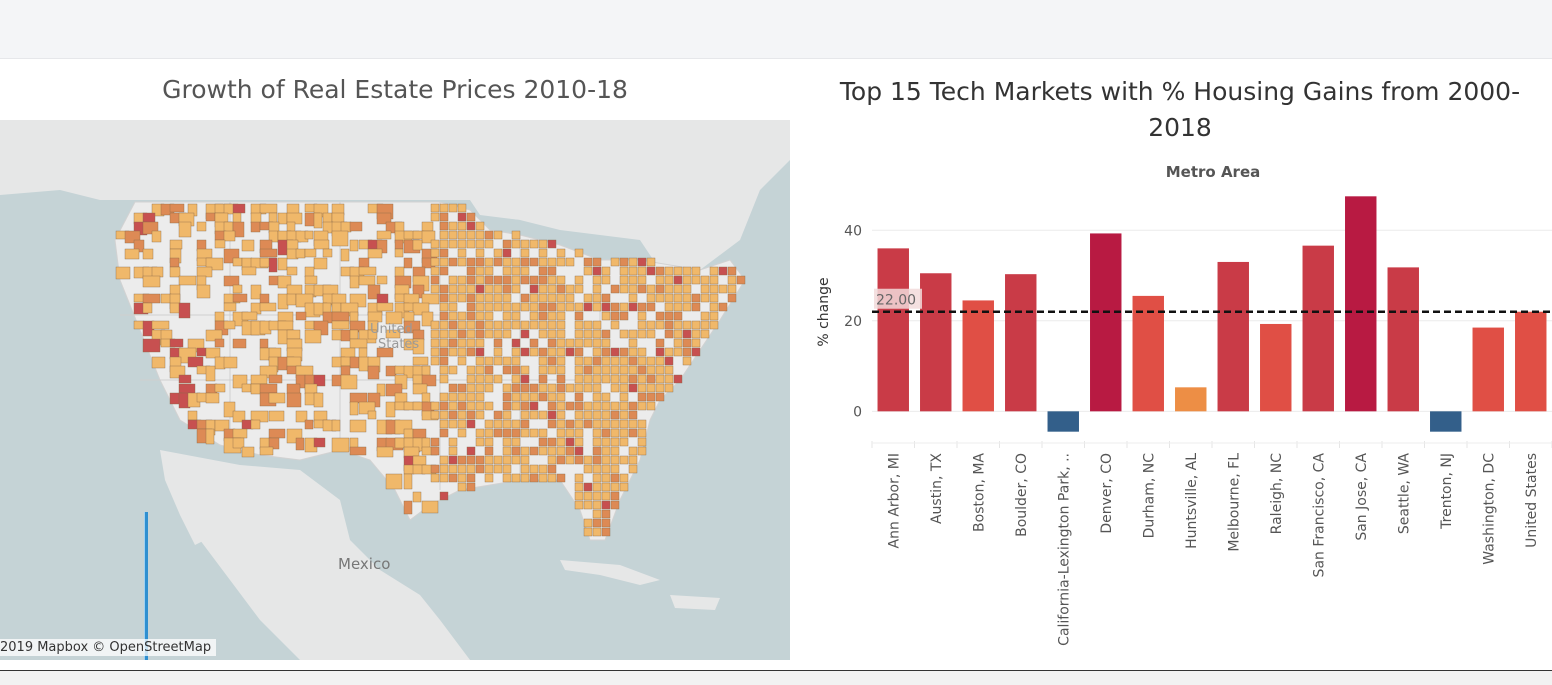 This screenshot has height=685, width=1552. Describe the element at coordinates (1446, 421) in the screenshot. I see `bar` at that location.